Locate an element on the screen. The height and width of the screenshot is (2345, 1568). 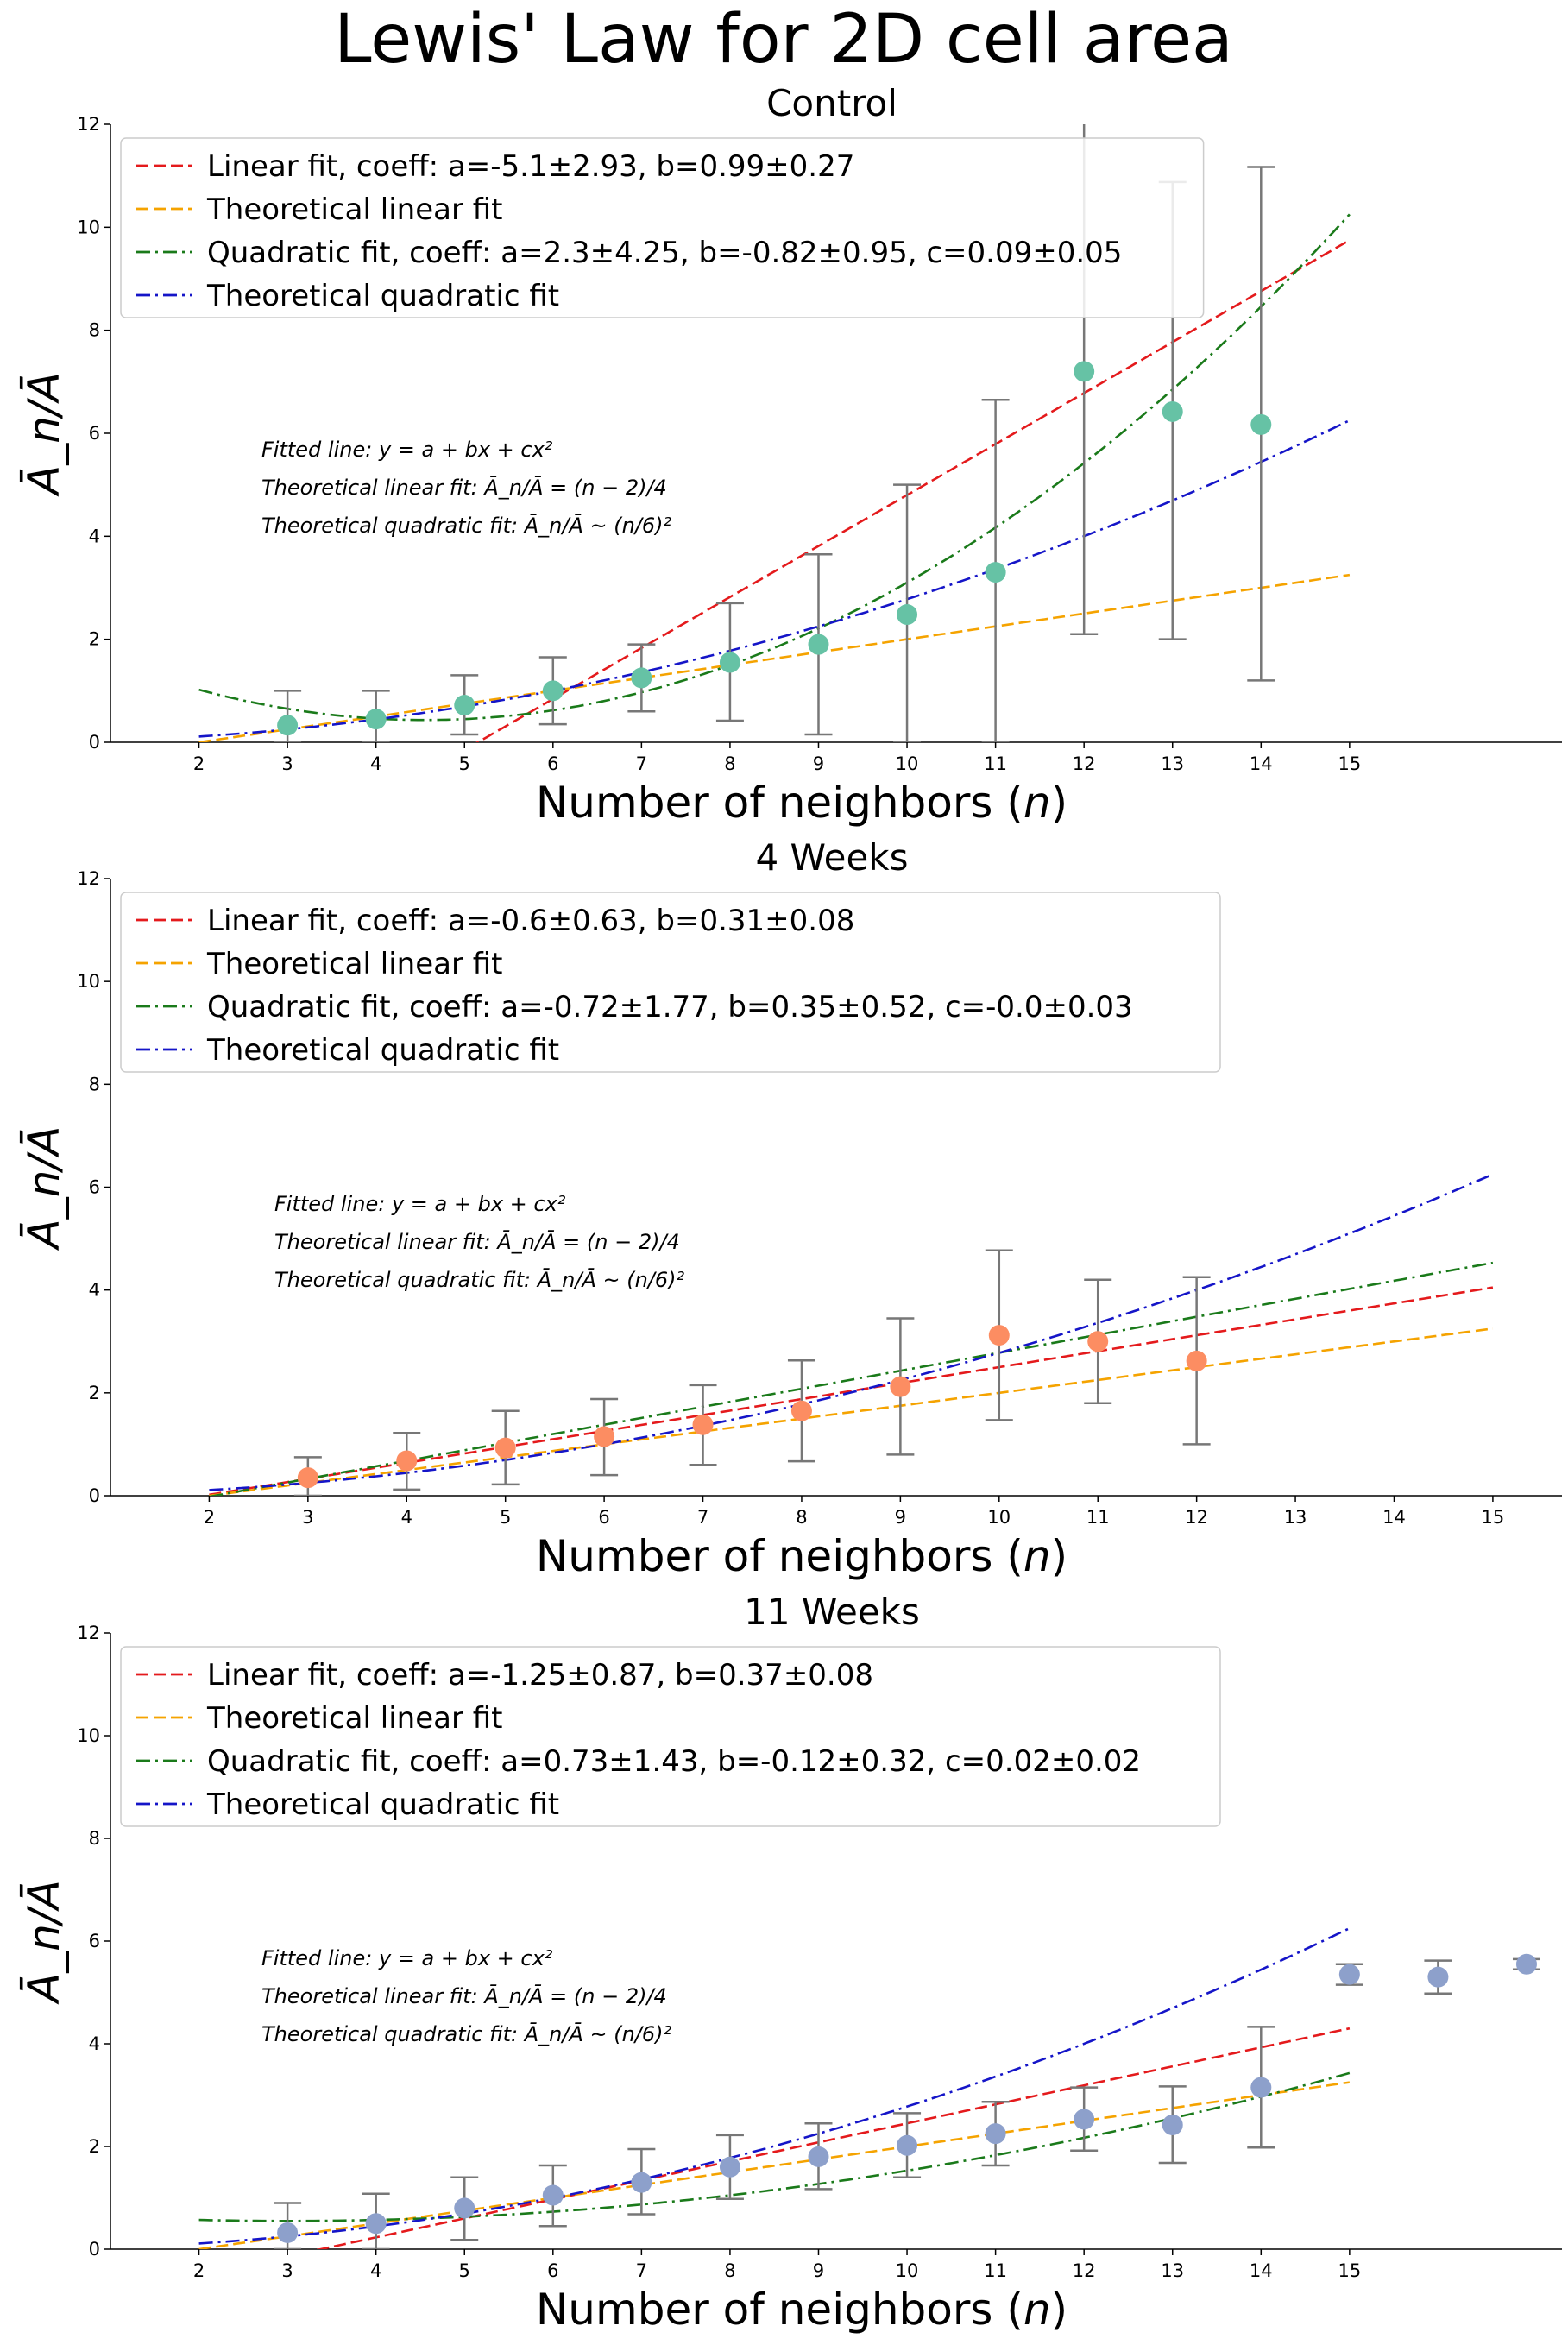
fit-curves is located at coordinates (851, 1334).